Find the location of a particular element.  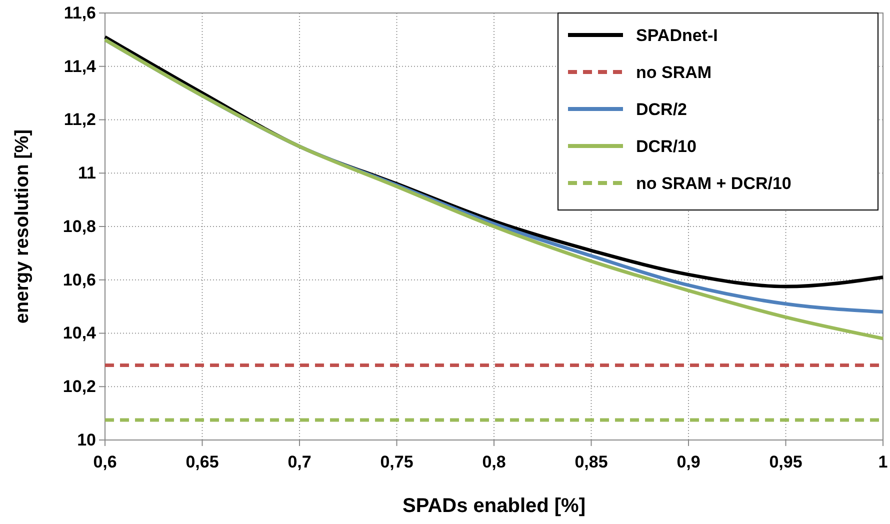

x-tick-label: 0,6 is located at coordinates (105, 462).